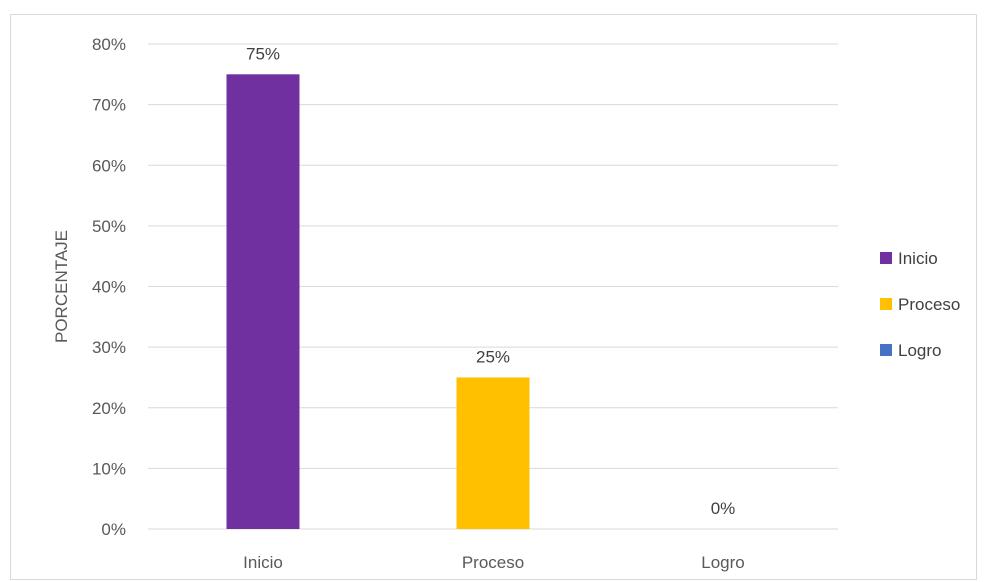  I want to click on y-axis-label: PORCENTAJE, so click(61, 286).